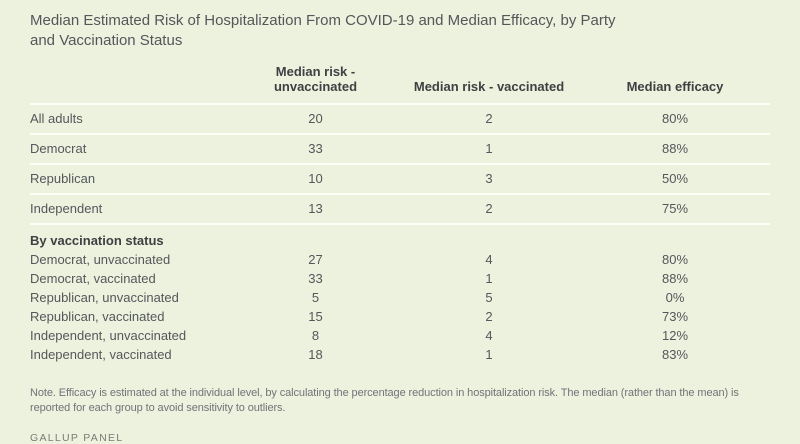 The height and width of the screenshot is (444, 800). I want to click on section-header-label: By vaccination status, so click(97, 240).